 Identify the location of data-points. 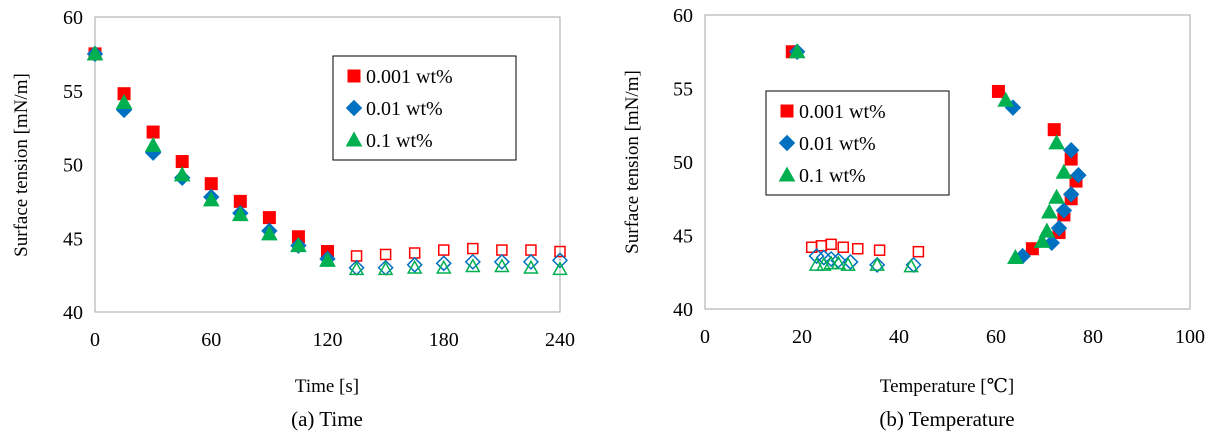
(936, 158).